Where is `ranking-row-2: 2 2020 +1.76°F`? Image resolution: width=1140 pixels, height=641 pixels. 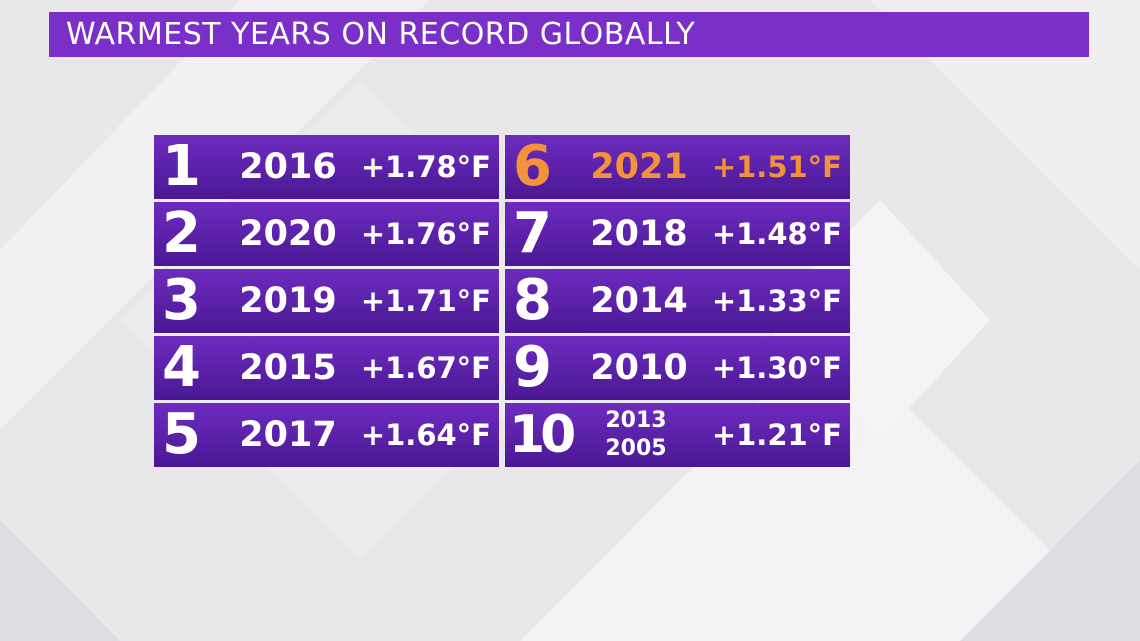
ranking-row-2: 2 2020 +1.76°F is located at coordinates (326, 234).